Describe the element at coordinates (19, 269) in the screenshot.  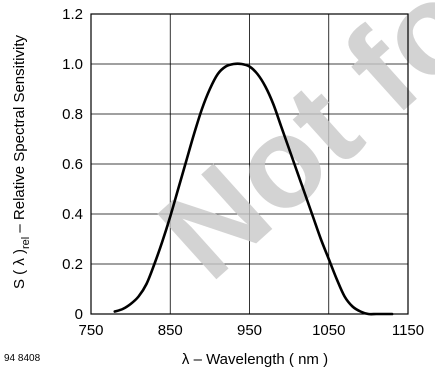
I see `y-axis-label-main: S ( λ )` at that location.